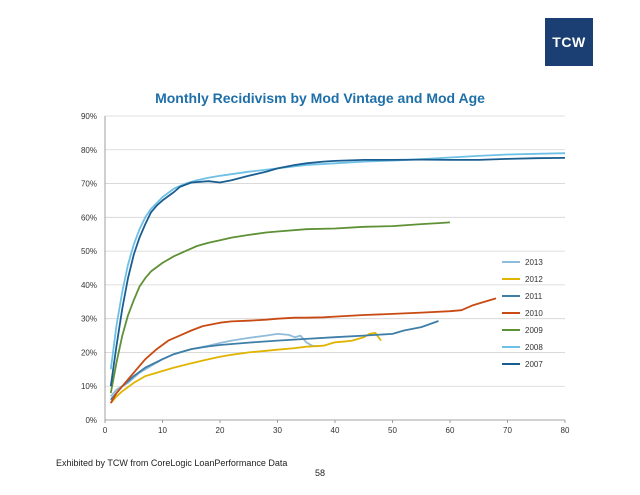 The image size is (640, 495). What do you see at coordinates (534, 313) in the screenshot?
I see `legend-label-2010: 2010` at bounding box center [534, 313].